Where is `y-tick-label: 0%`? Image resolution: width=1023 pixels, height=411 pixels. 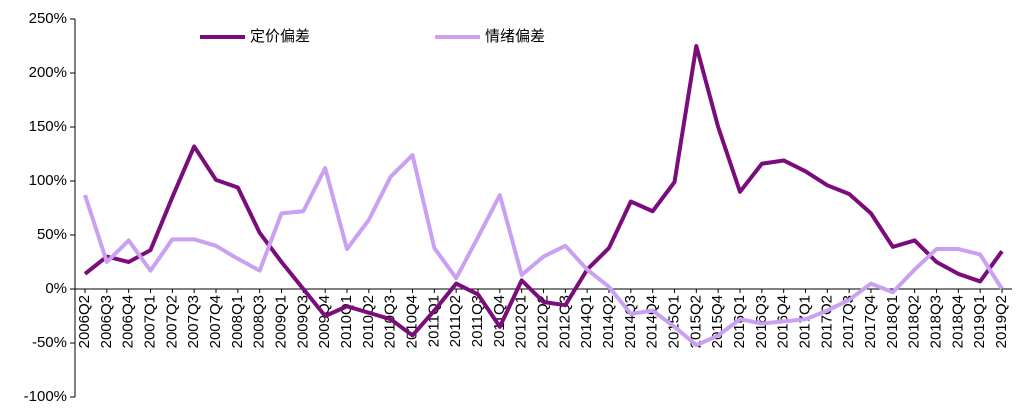 y-tick-label: 0% is located at coordinates (56, 288).